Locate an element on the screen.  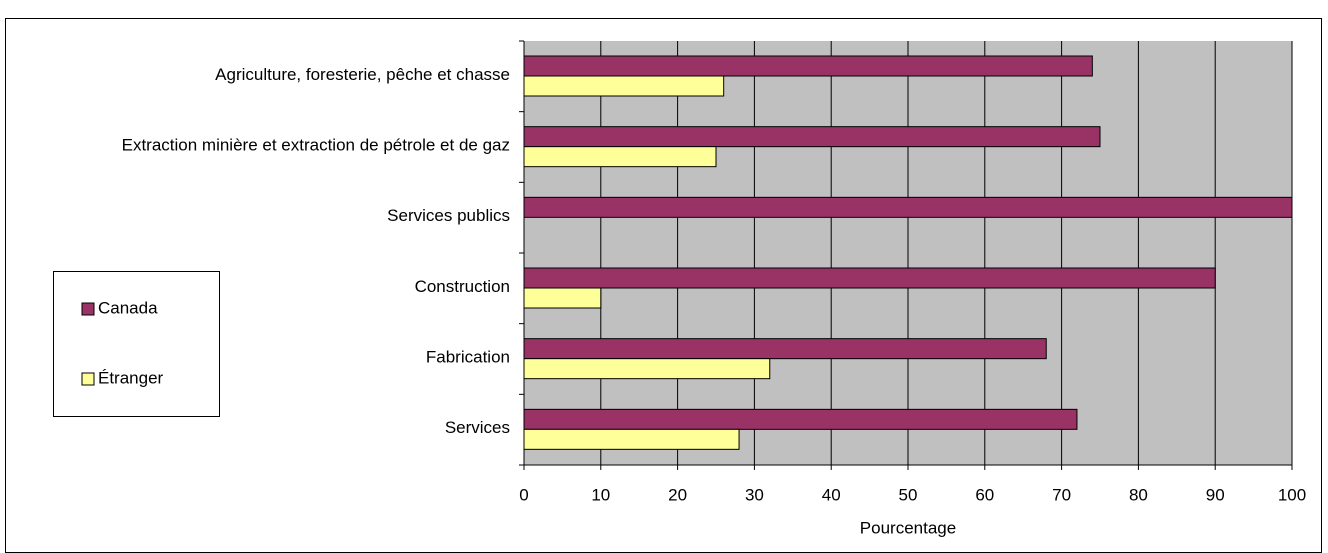
y-tick-label: Construction is located at coordinates (462, 286).